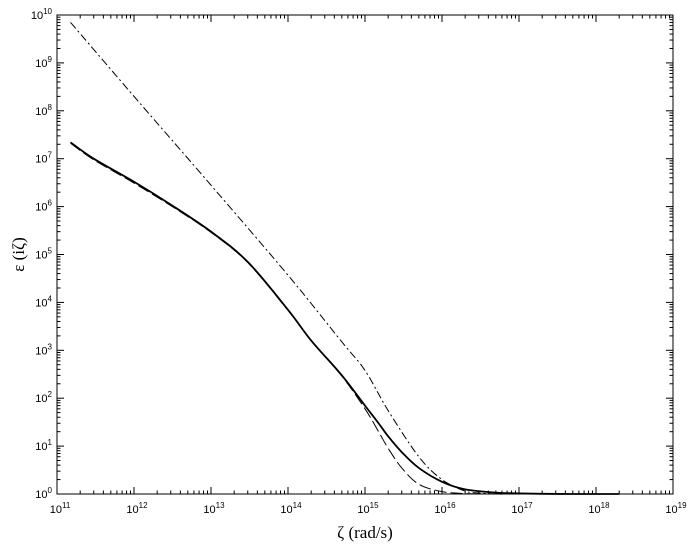 The image size is (689, 545). I want to click on y-axis-label: ε (iζ), so click(18, 254).